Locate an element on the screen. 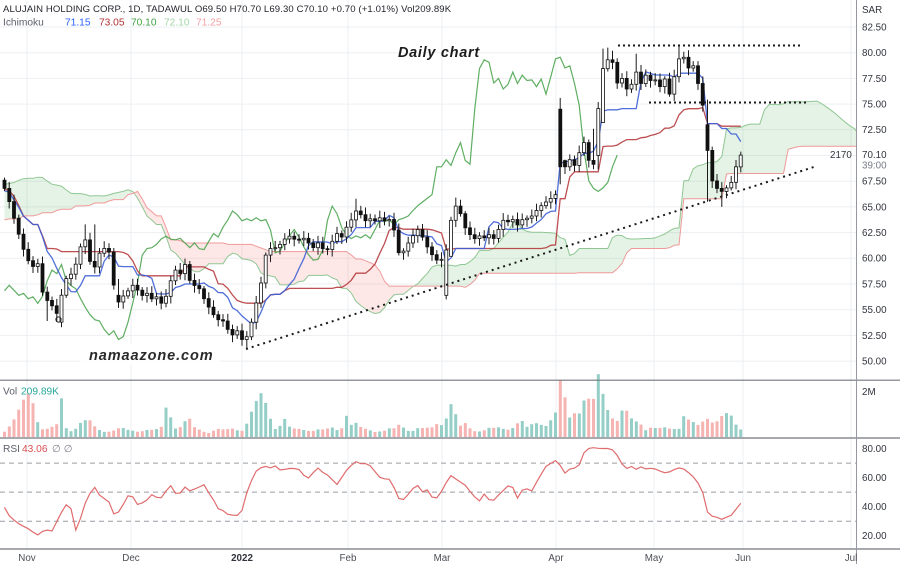  svg-text: 75.00 is located at coordinates (874, 105).